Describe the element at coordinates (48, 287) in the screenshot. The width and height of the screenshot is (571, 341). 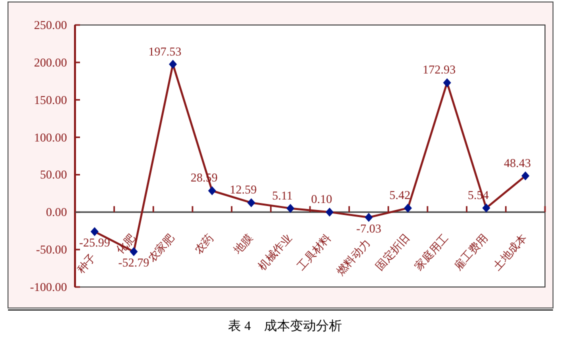
I see `y-tick-label: -100.00` at that location.